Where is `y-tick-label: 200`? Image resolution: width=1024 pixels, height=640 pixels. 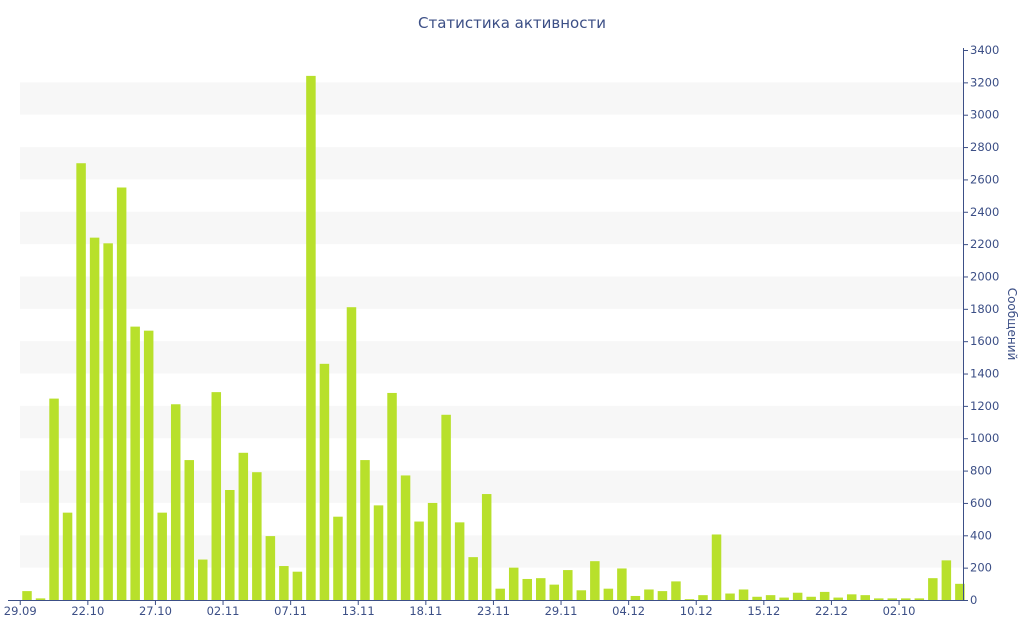 y-tick-label: 200 is located at coordinates (981, 568).